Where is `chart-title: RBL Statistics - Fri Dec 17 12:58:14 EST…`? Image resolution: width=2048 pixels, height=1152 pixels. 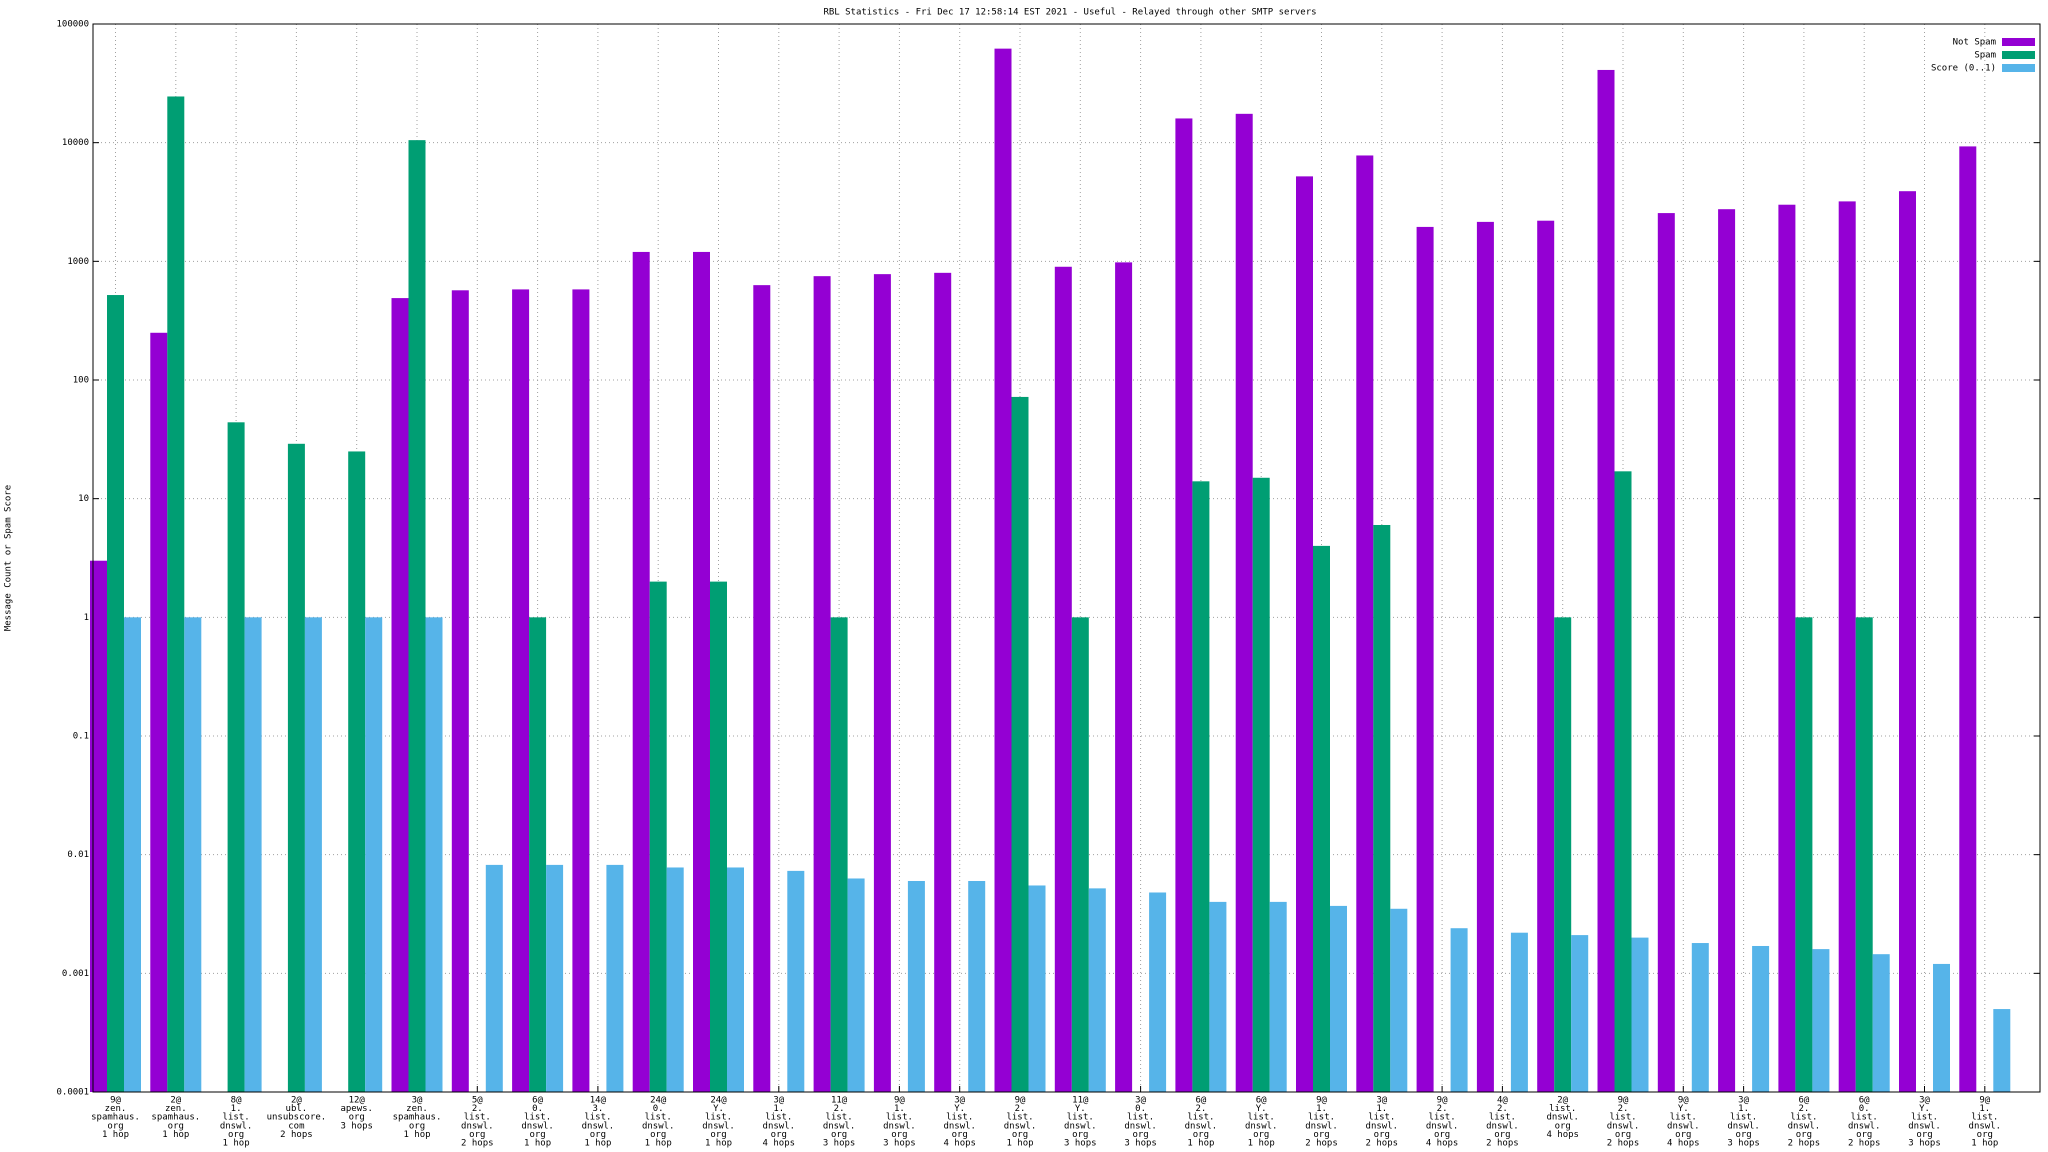
chart-title: RBL Statistics - Fri Dec 17 12:58:14 EST… is located at coordinates (1069, 13).